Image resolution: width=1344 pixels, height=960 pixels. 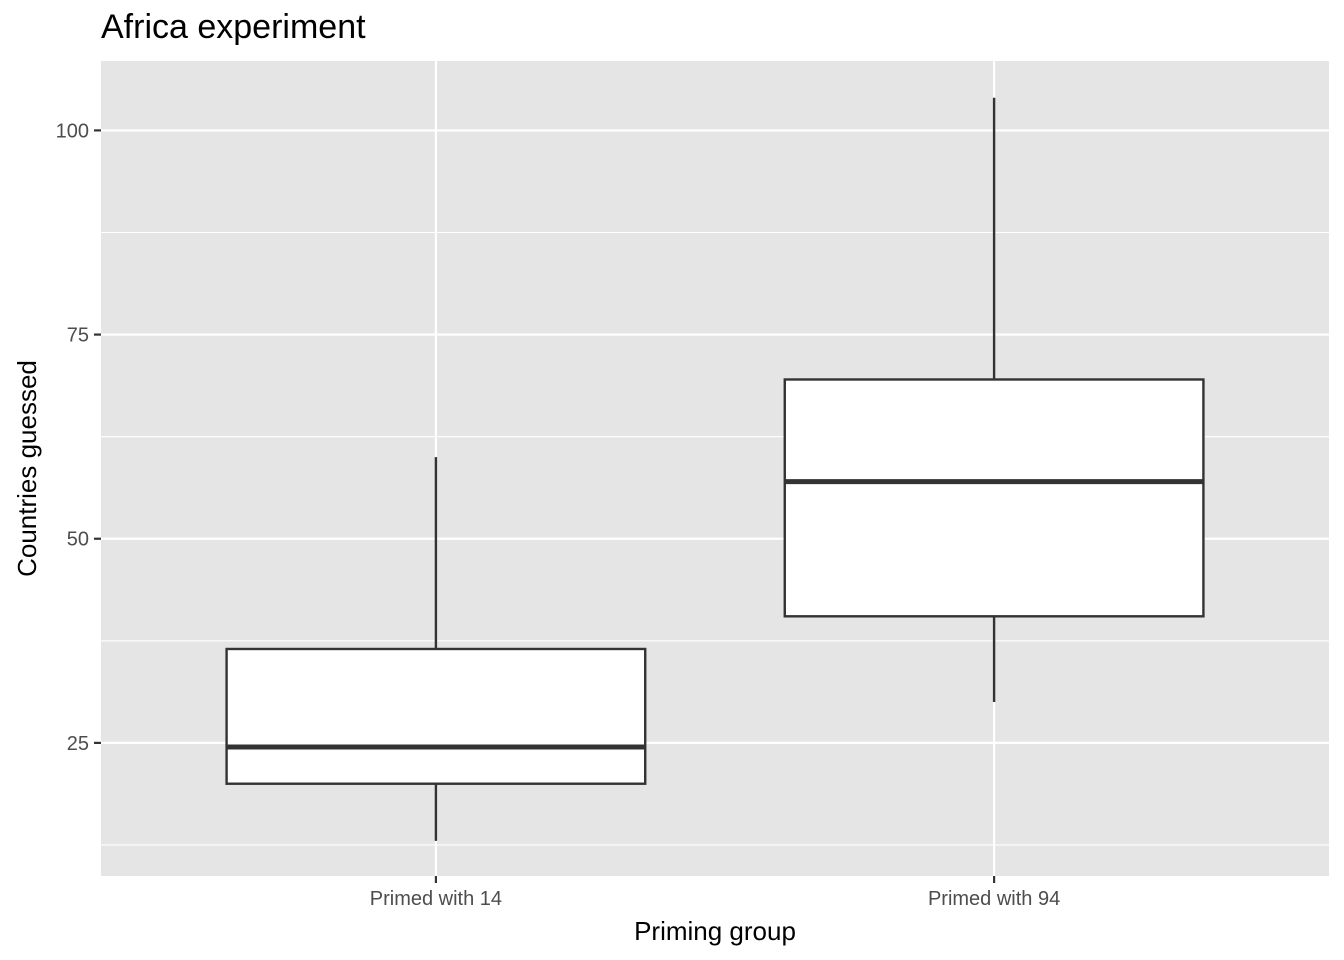 I want to click on y-axis: 25 50 75 100, so click(x=78, y=437).